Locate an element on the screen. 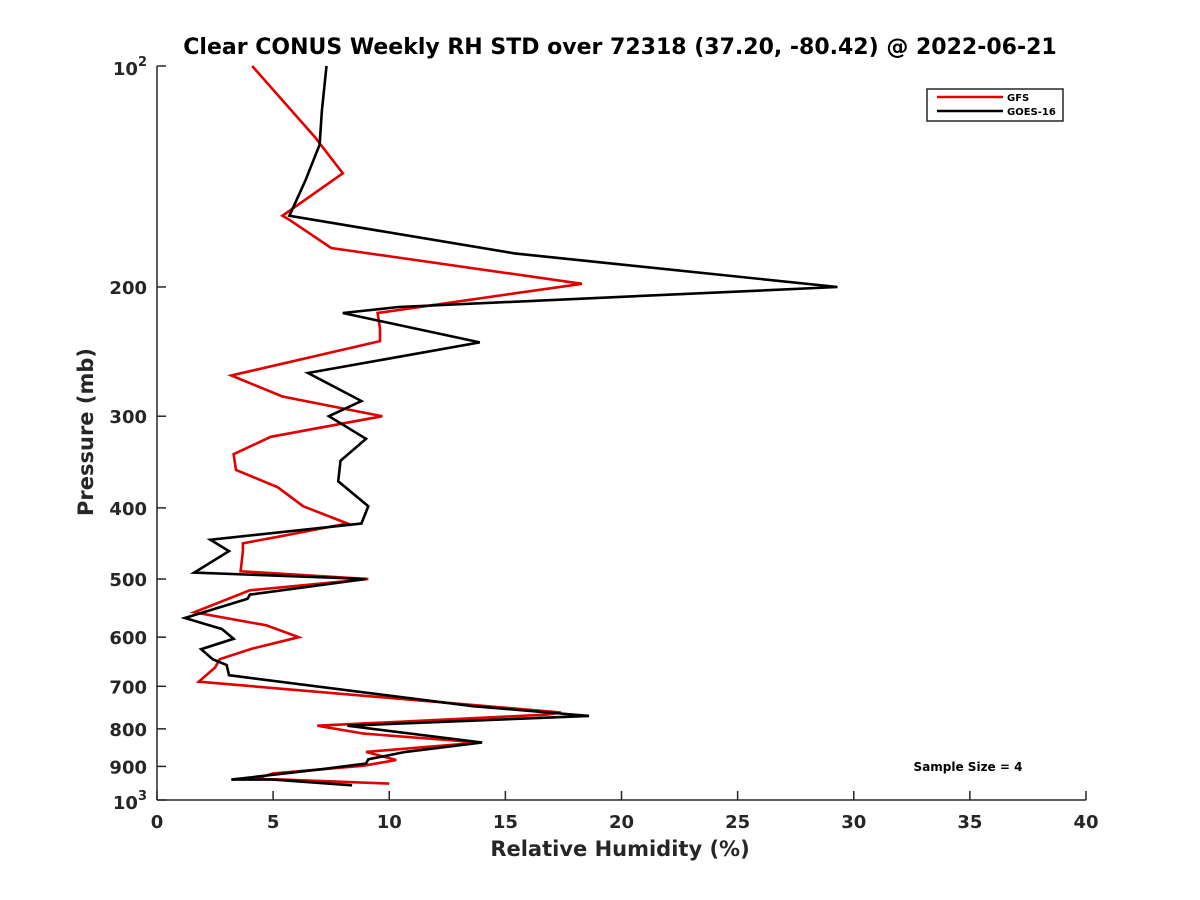 This screenshot has width=1200, height=900. y-tick-exponent: 3 is located at coordinates (142, 796).